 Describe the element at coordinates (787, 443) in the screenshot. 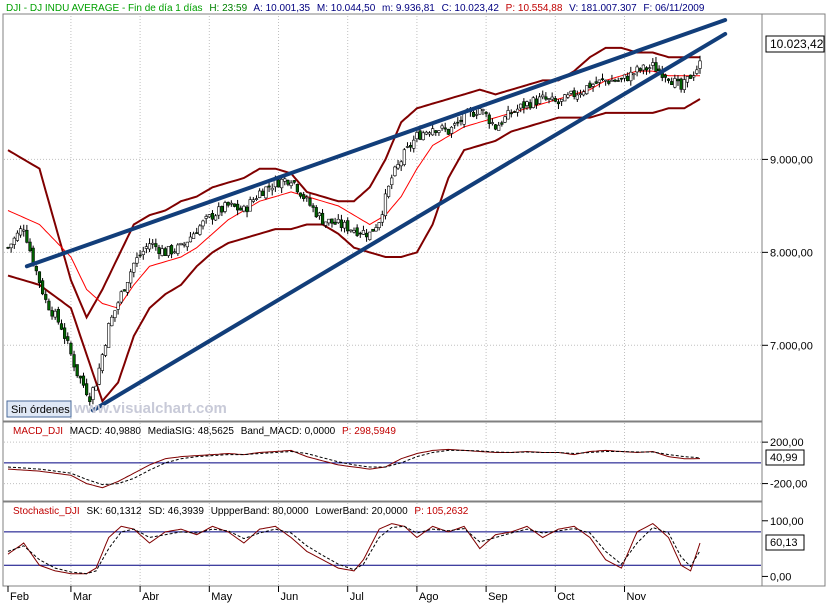

I see `macd-tick-label: 200,00` at that location.